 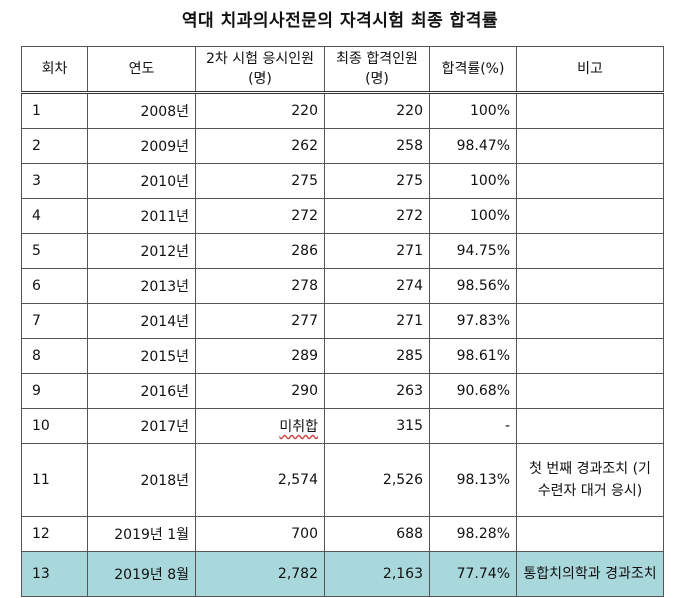 What do you see at coordinates (141, 391) in the screenshot?
I see `cell-year: 2016년` at bounding box center [141, 391].